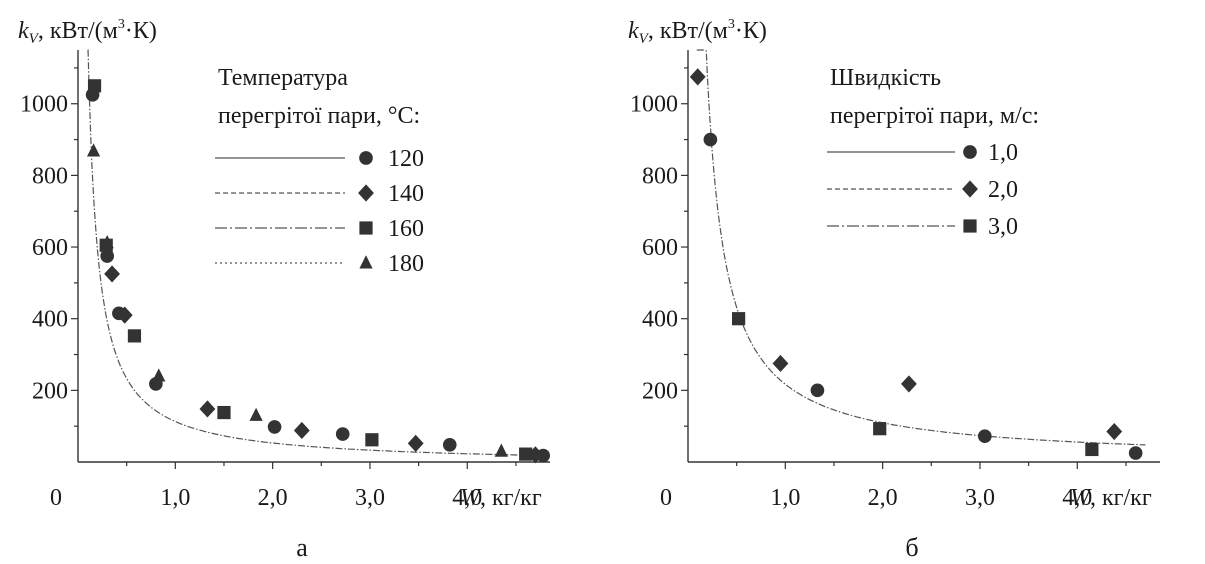 Image resolution: width=1205 pixels, height=564 pixels. Describe the element at coordinates (406, 159) in the screenshot. I see `legend-label: 120` at that location.